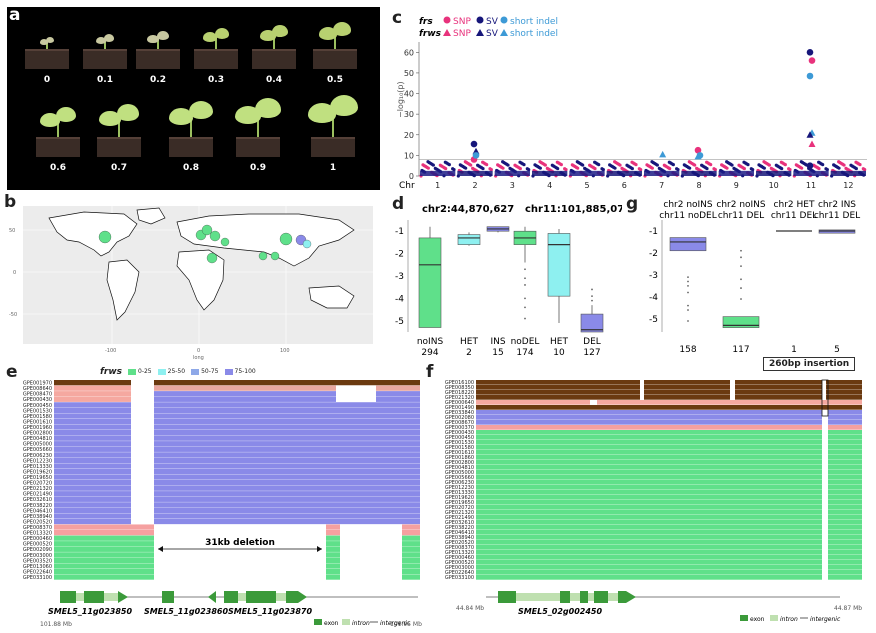 This screenshot has width=876, height=633. What do you see at coordinates (37, 384) in the screenshot?
I see `row-accession-label: GPE001970` at bounding box center [37, 384].